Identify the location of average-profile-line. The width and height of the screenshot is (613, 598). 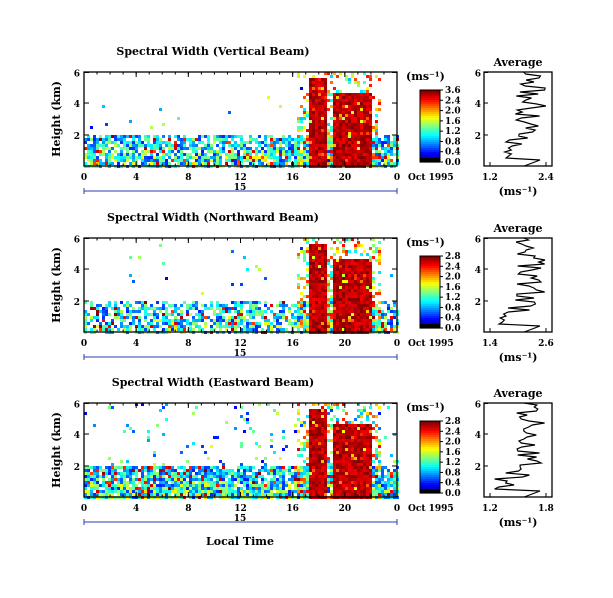
(524, 119).